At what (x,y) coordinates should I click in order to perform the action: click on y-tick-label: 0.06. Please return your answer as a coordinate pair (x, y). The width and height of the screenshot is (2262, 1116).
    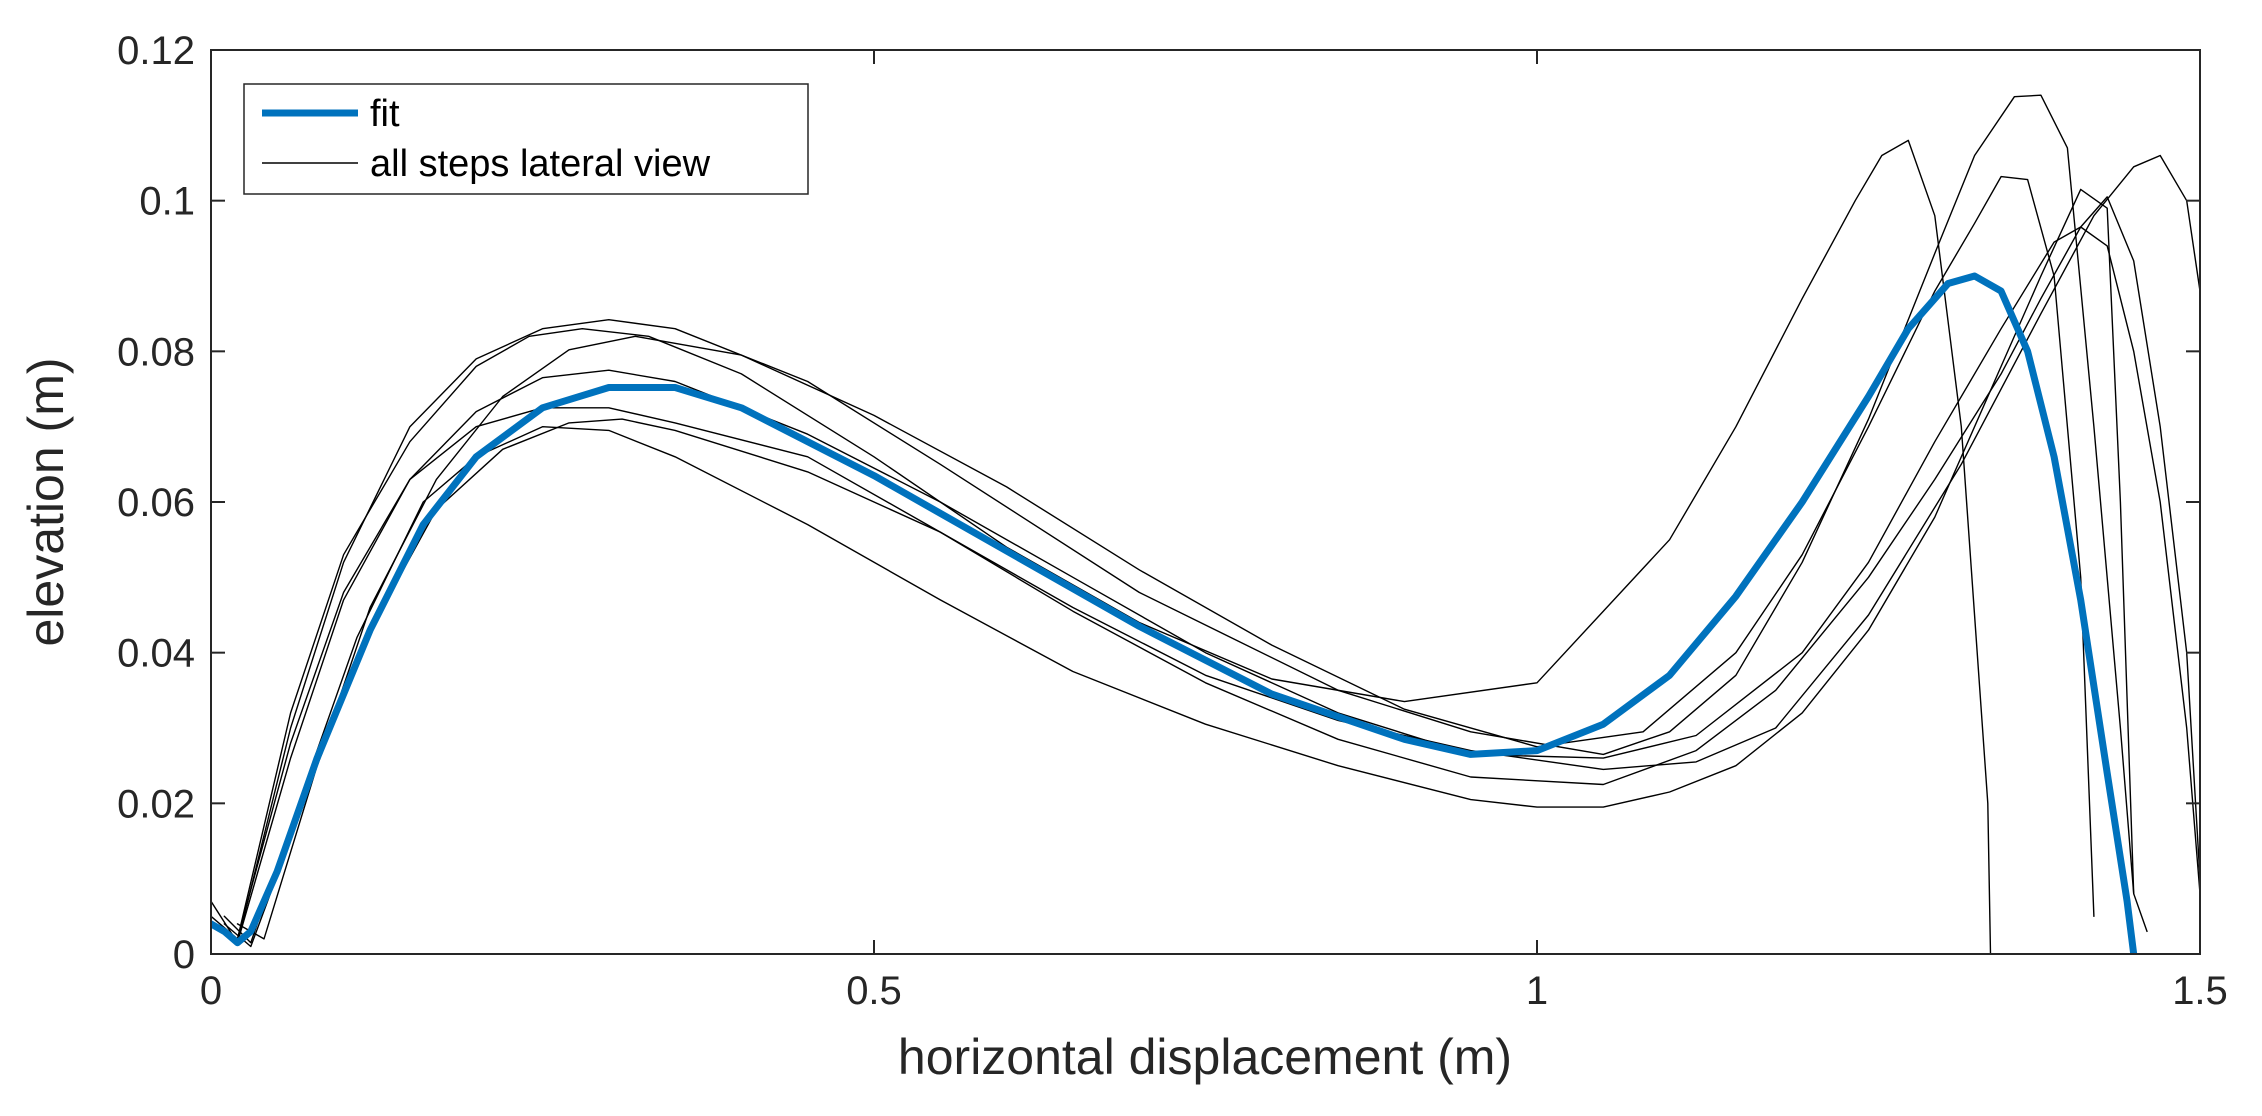
    Looking at the image, I should click on (156, 503).